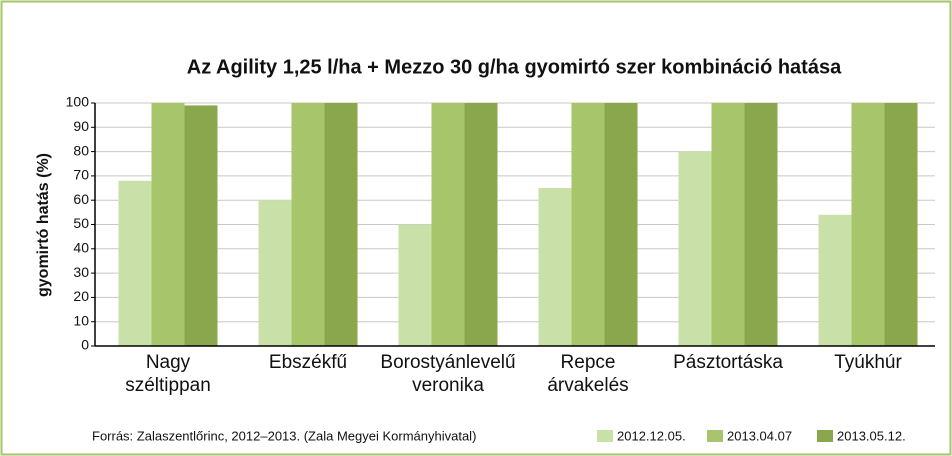 This screenshot has width=952, height=456. I want to click on y-tick-label: 0, so click(85, 345).